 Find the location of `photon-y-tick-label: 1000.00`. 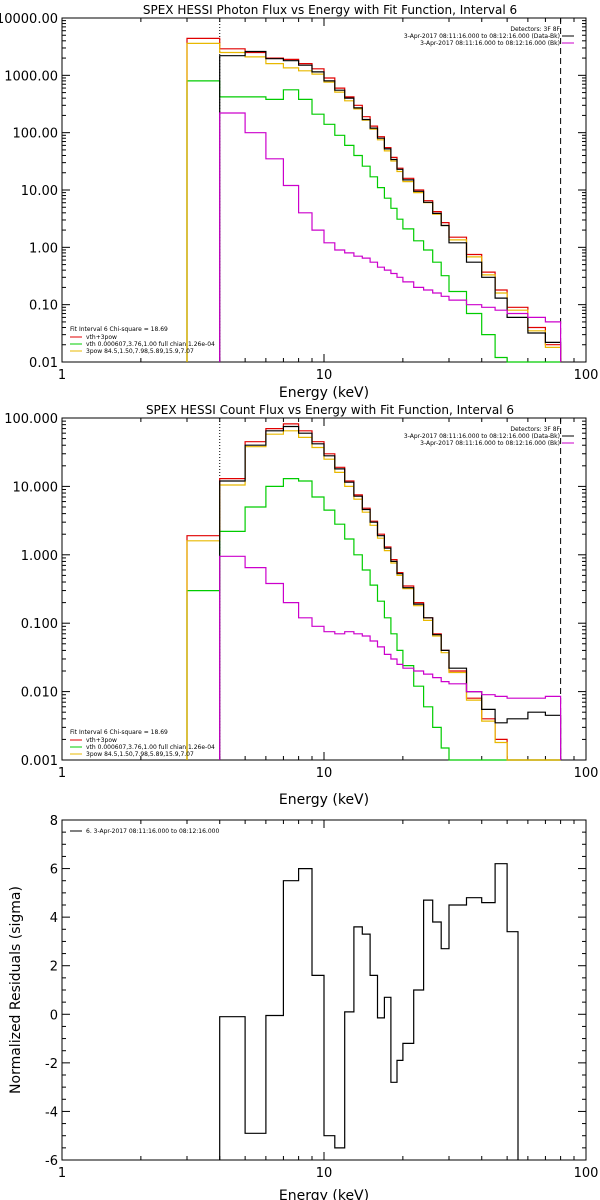

photon-y-tick-label: 1000.00 is located at coordinates (31, 76).